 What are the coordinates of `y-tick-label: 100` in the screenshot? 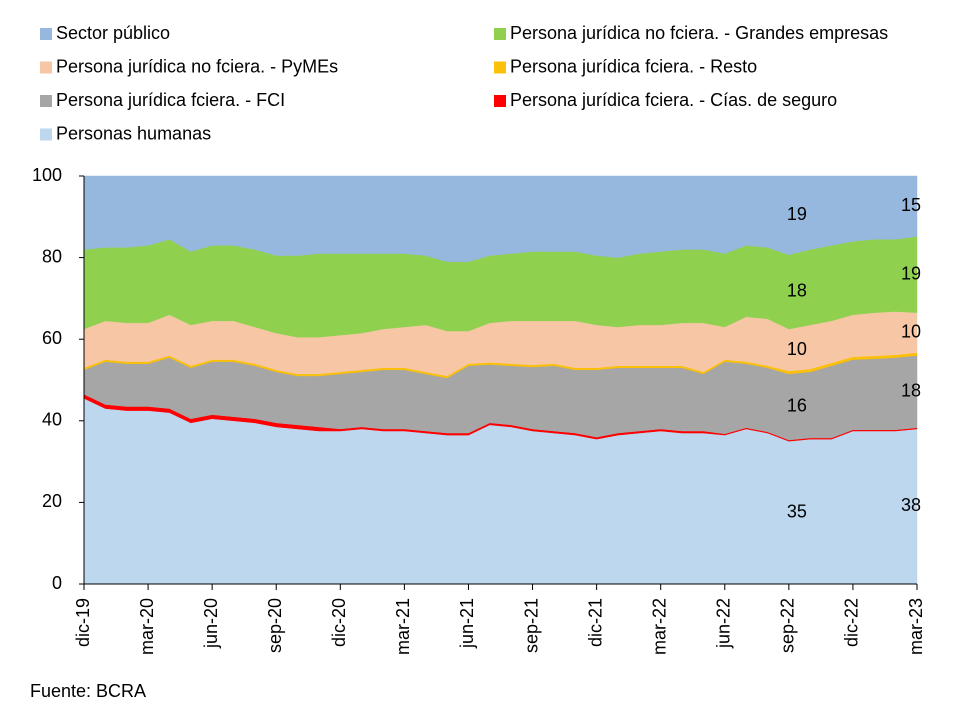 It's located at (47, 175).